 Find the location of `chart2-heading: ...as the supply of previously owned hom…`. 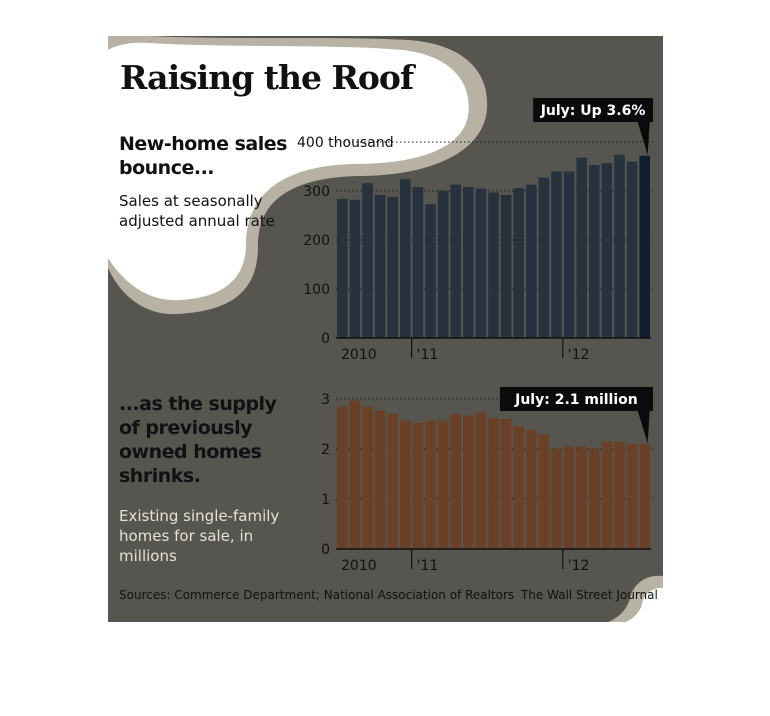

chart2-heading: ...as the supply of previously owned hom… is located at coordinates (198, 440).